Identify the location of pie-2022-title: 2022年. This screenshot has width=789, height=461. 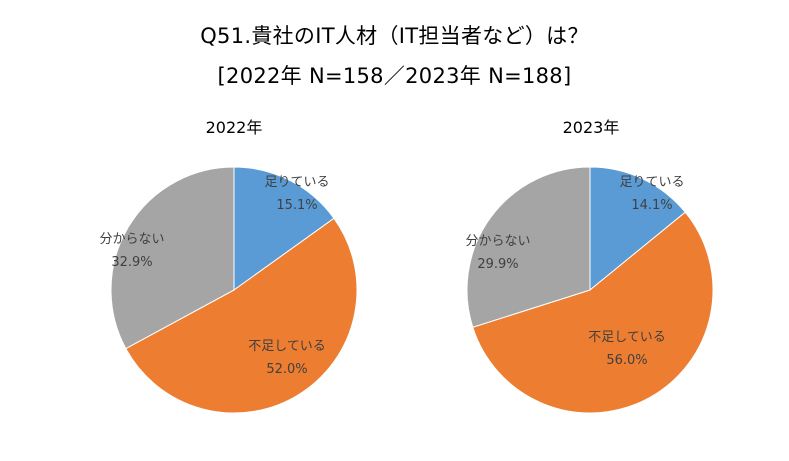
(234, 127).